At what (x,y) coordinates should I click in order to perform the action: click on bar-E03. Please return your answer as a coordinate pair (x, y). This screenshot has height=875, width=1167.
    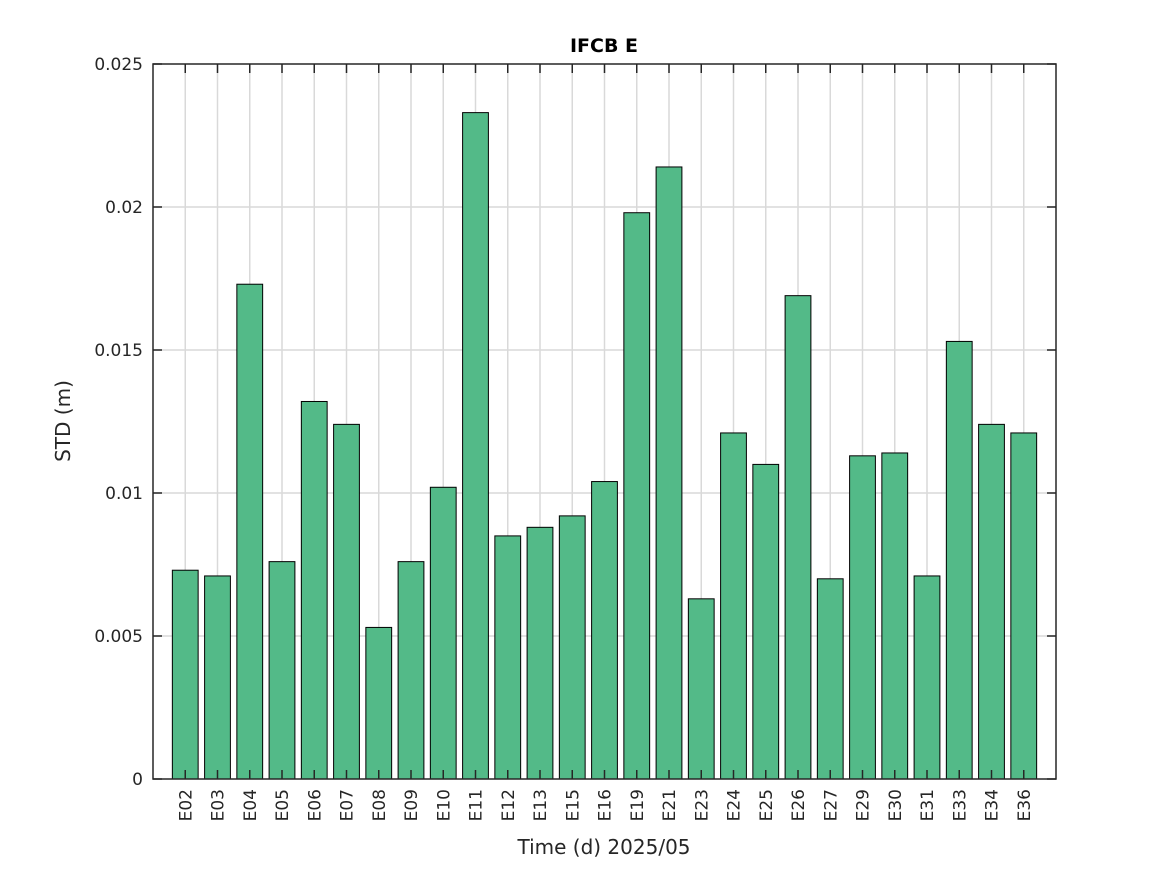
    Looking at the image, I should click on (217, 677).